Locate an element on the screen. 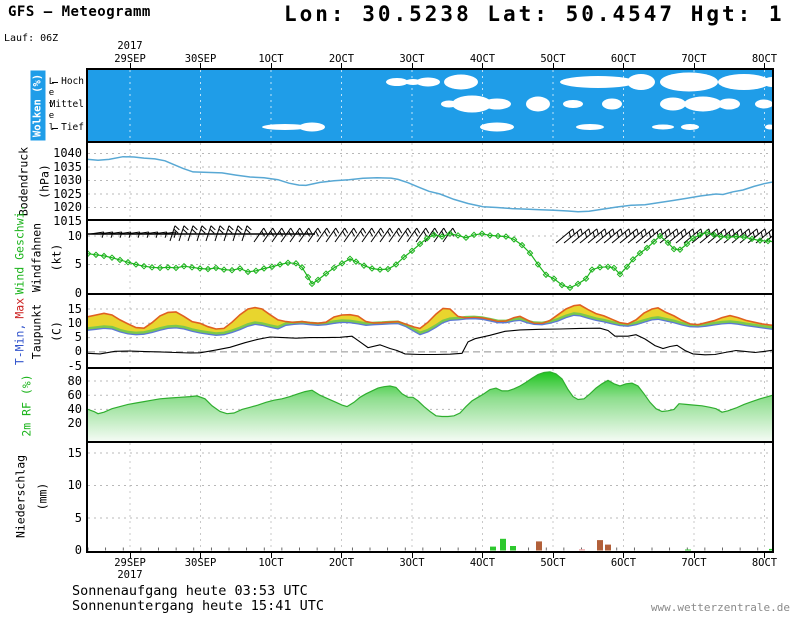 This screenshot has width=800, height=625. date-tick-top is located at coordinates (271, 66).